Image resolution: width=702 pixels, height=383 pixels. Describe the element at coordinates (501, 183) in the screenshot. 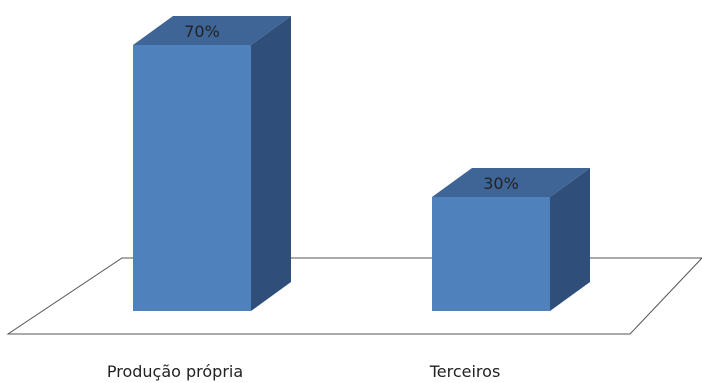

I see `data-label: 30%` at that location.